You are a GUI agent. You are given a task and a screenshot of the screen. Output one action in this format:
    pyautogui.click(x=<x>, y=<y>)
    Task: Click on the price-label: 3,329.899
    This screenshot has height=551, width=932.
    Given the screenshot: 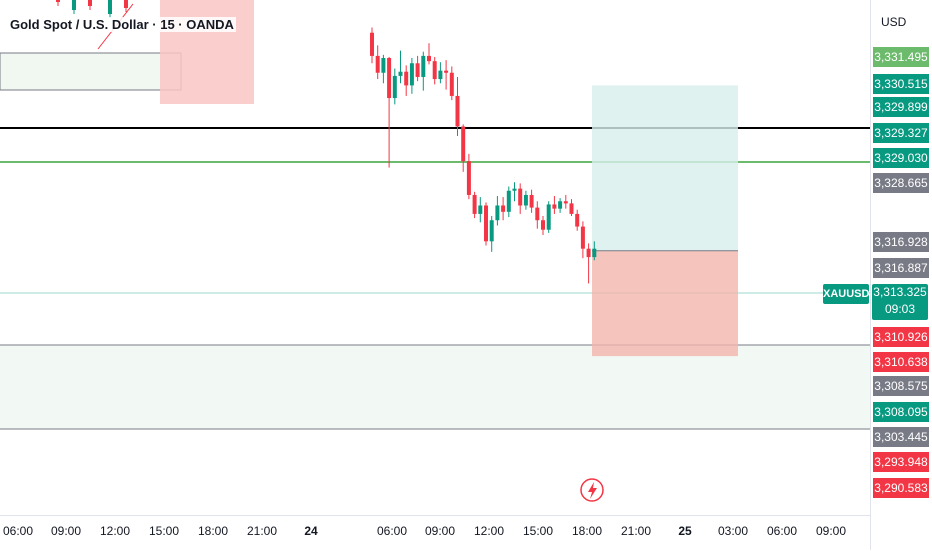 What is the action you would take?
    pyautogui.click(x=901, y=107)
    